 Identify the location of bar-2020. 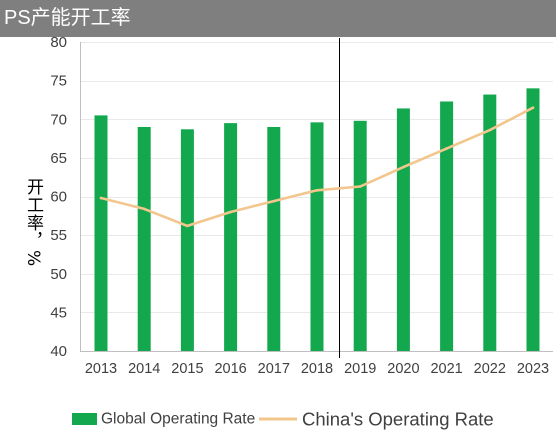
(403, 229).